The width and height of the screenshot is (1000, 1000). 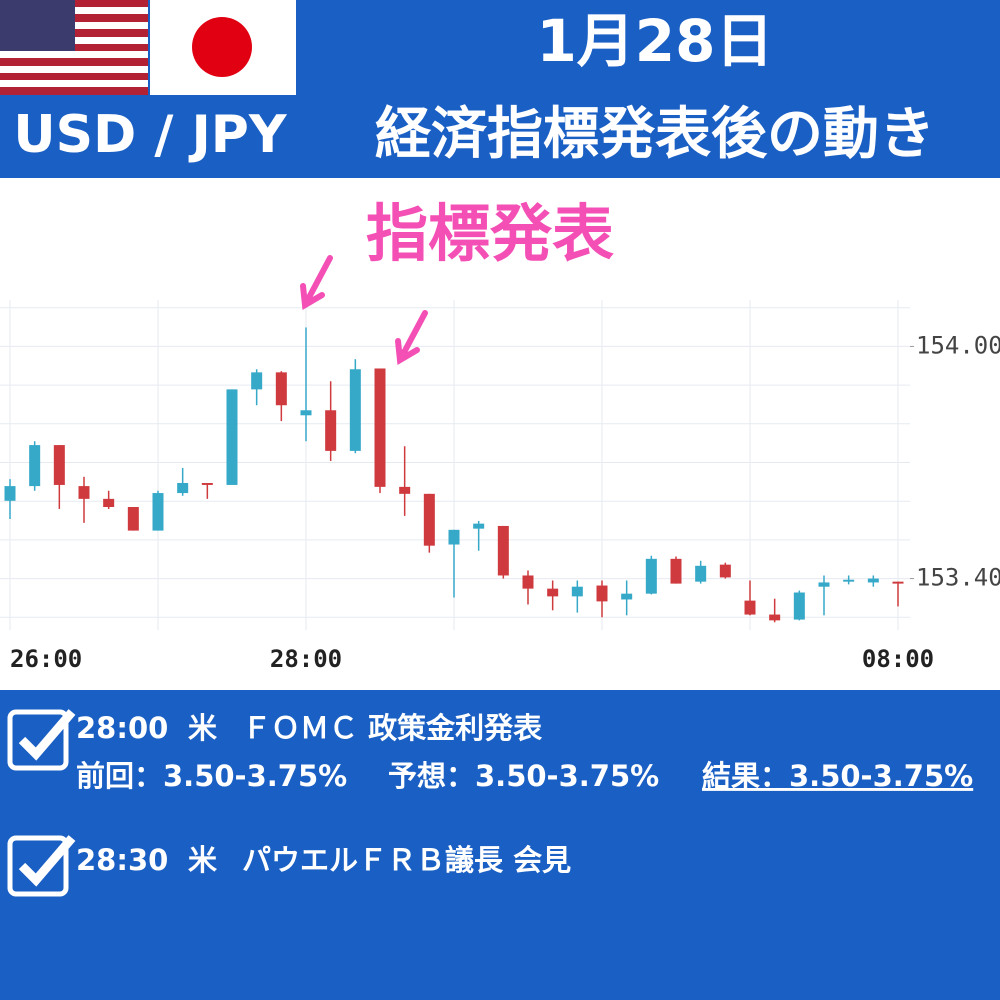 I want to click on x-tick-label: 08:00, so click(x=898, y=659).